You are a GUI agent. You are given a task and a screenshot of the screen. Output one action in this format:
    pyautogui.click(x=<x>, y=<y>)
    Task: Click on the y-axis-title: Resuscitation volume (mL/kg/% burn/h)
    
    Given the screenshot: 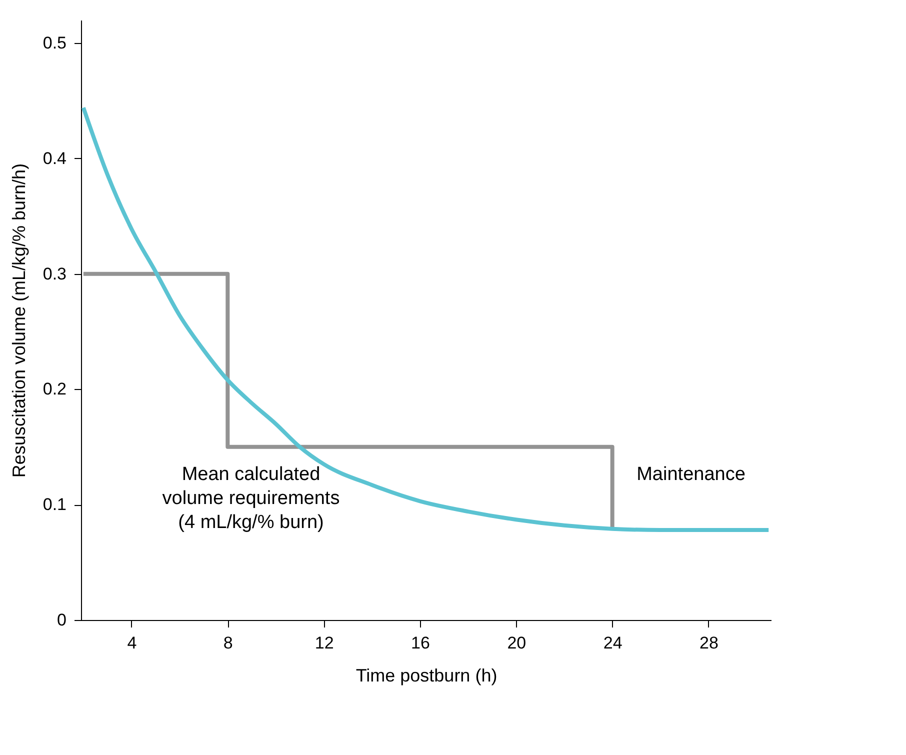 What is the action you would take?
    pyautogui.click(x=18, y=320)
    